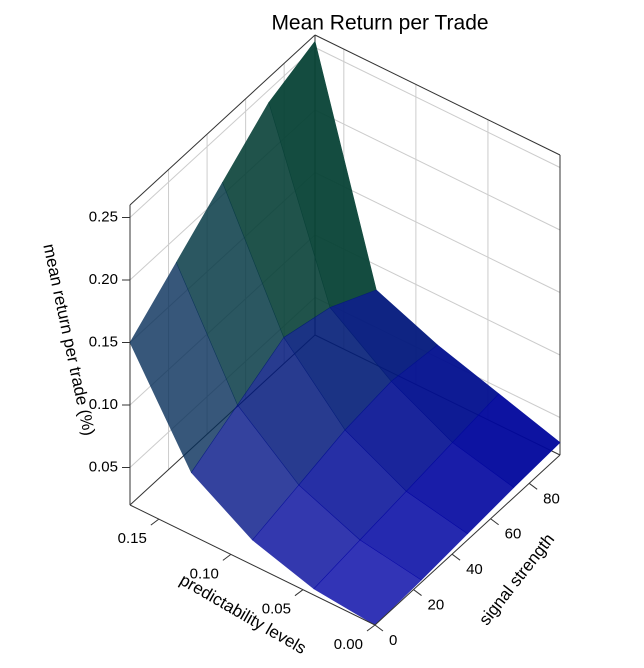 The height and width of the screenshot is (668, 644). I want to click on x-tick-label: 0.15, so click(132, 538).